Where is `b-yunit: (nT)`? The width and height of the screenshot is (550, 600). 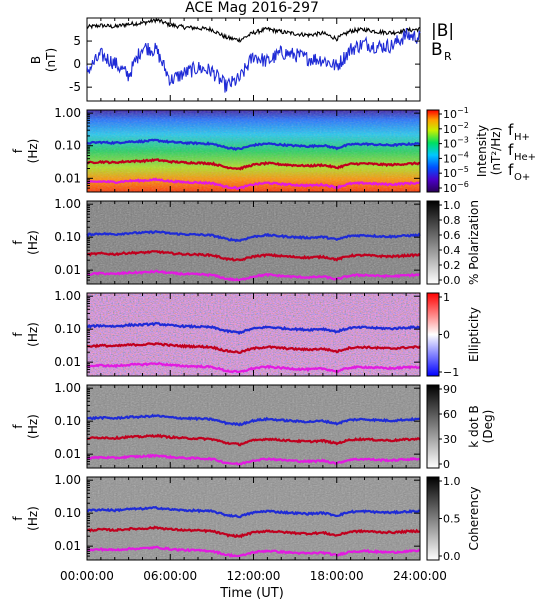 b-yunit: (nT) is located at coordinates (51, 60).